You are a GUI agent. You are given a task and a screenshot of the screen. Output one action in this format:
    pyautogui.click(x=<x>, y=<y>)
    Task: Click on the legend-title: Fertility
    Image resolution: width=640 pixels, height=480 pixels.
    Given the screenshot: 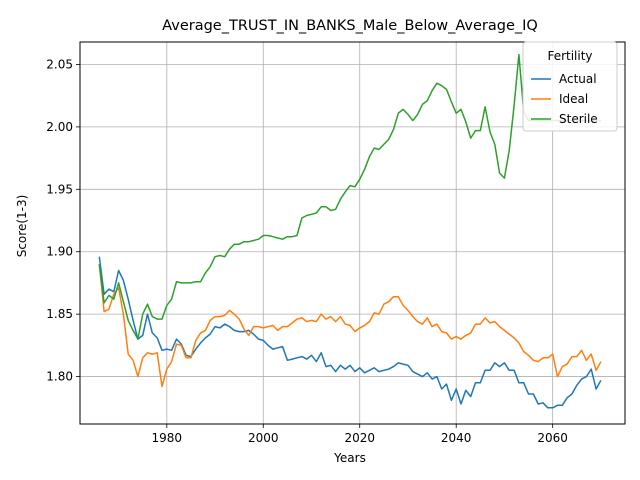 What is the action you would take?
    pyautogui.click(x=569, y=56)
    